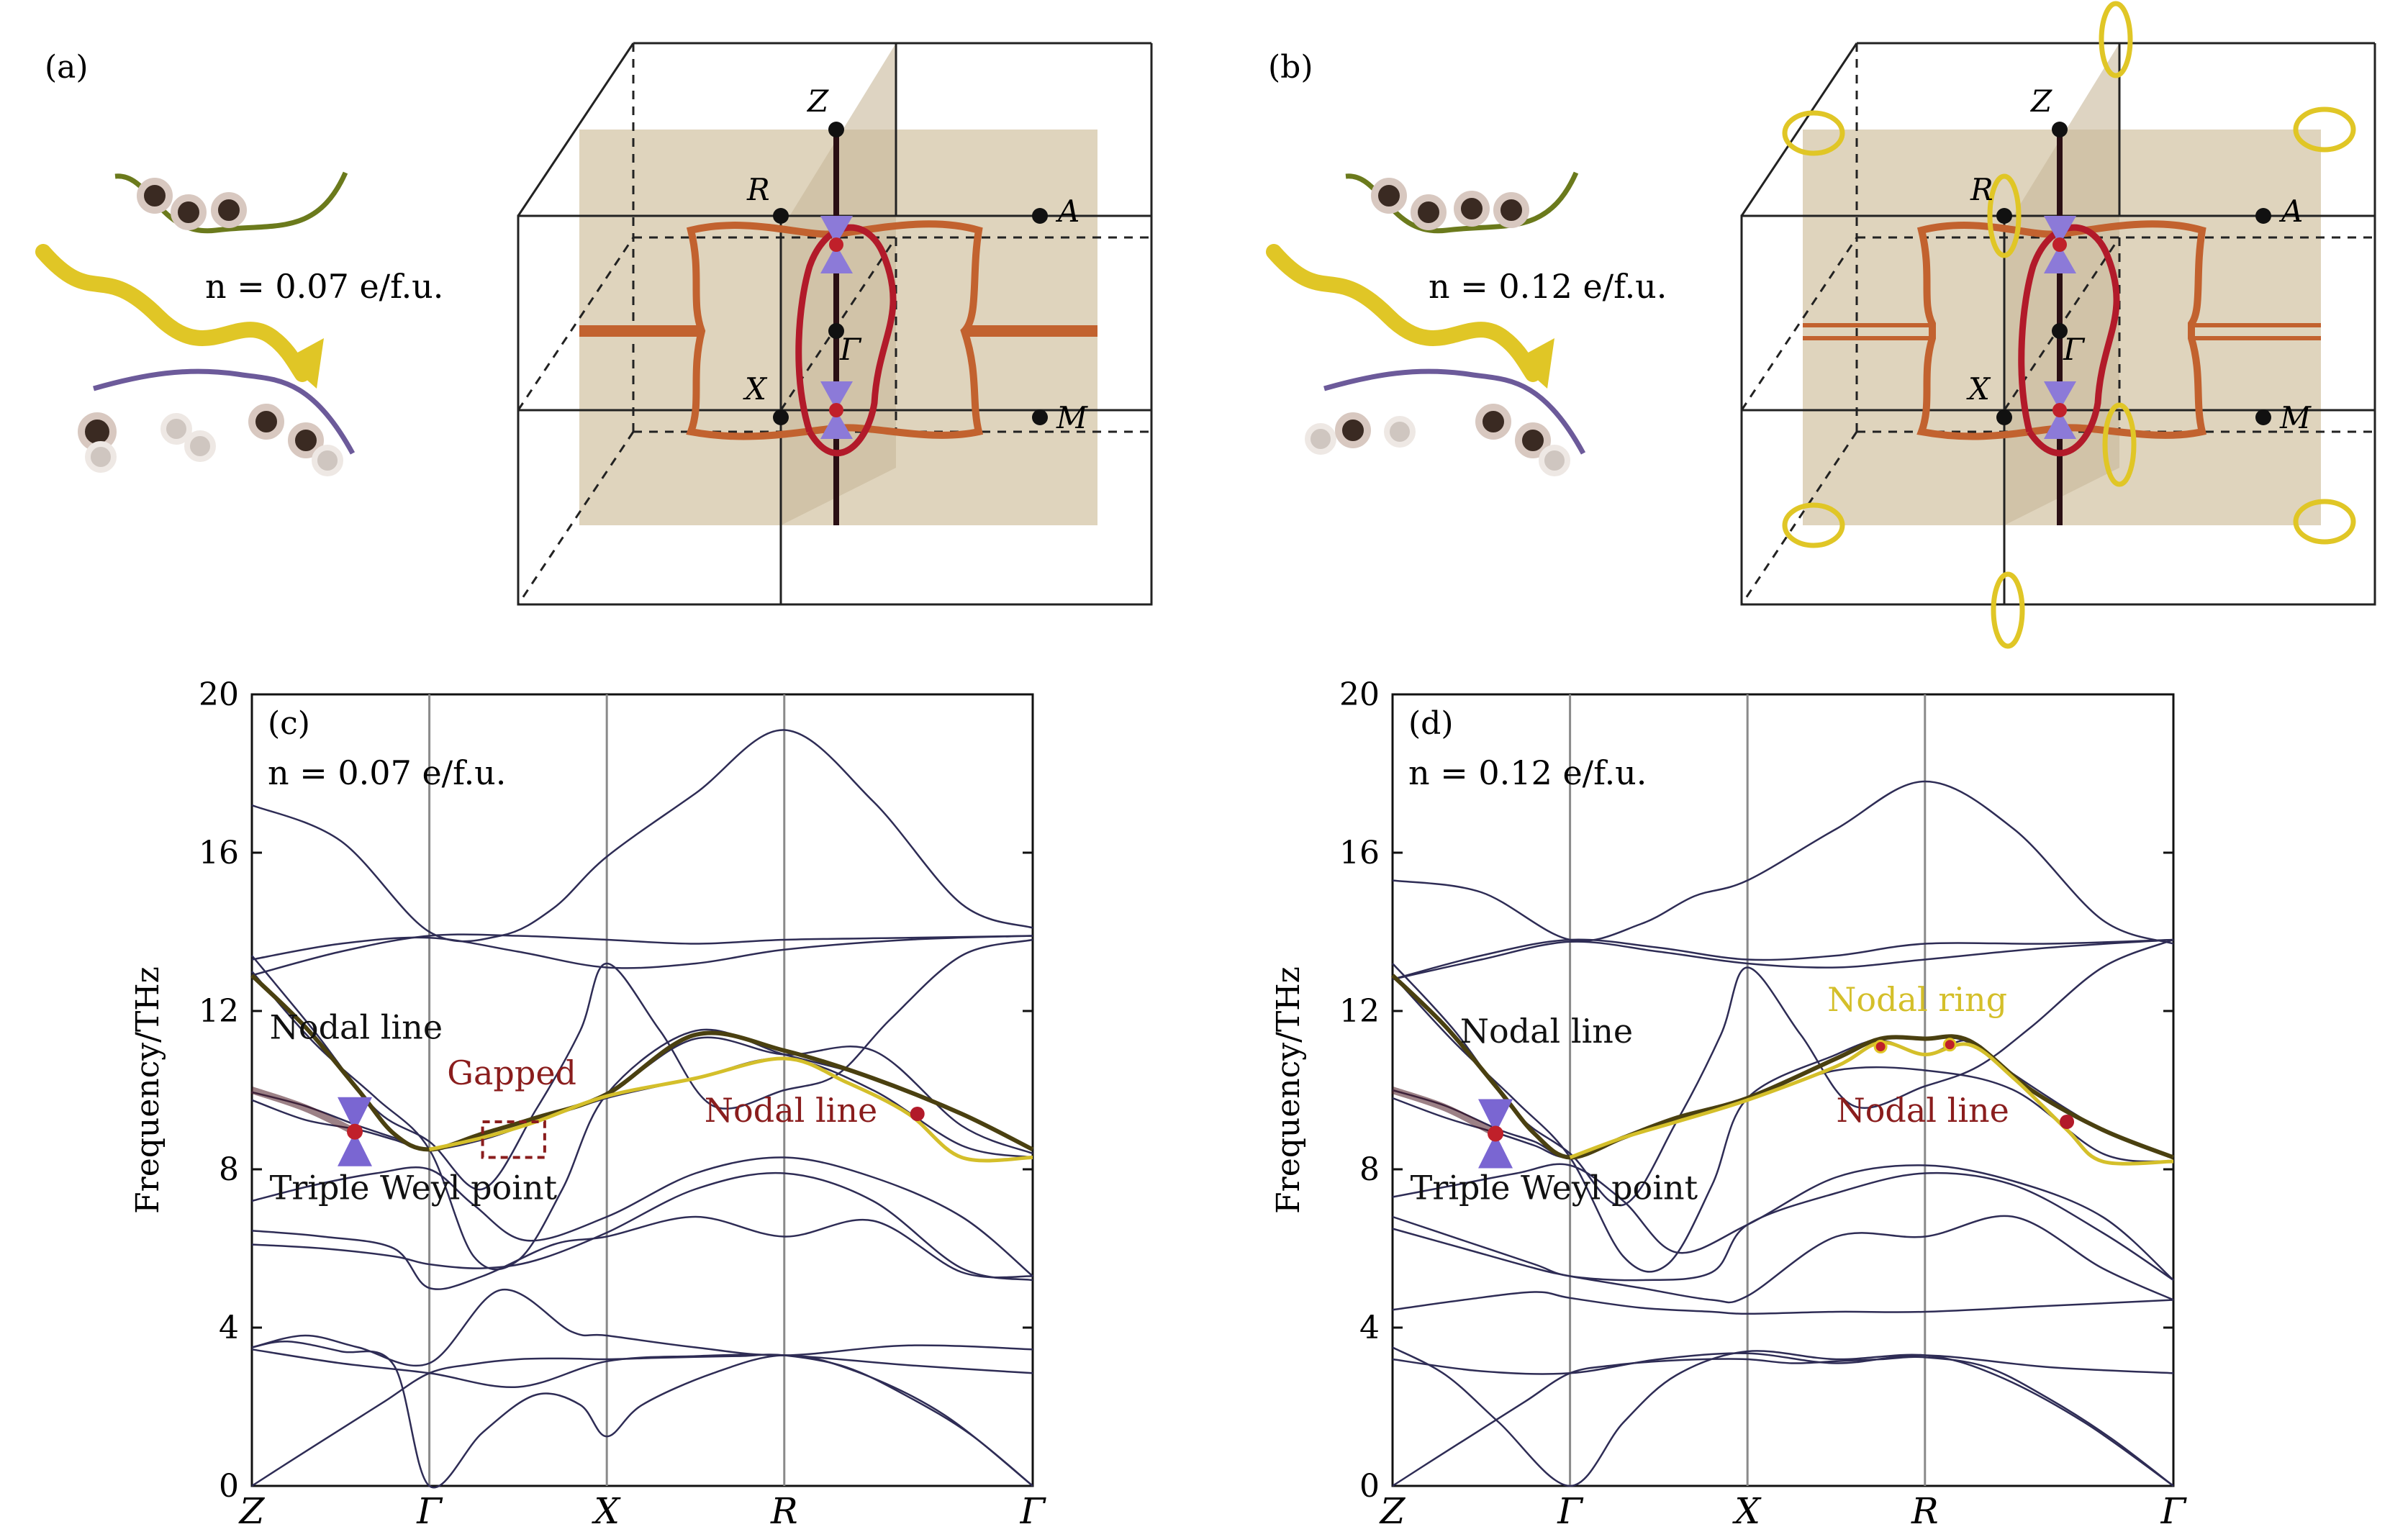 This screenshot has width=2408, height=1537. What do you see at coordinates (1359, 694) in the screenshot?
I see `y-tick-label: 20` at bounding box center [1359, 694].